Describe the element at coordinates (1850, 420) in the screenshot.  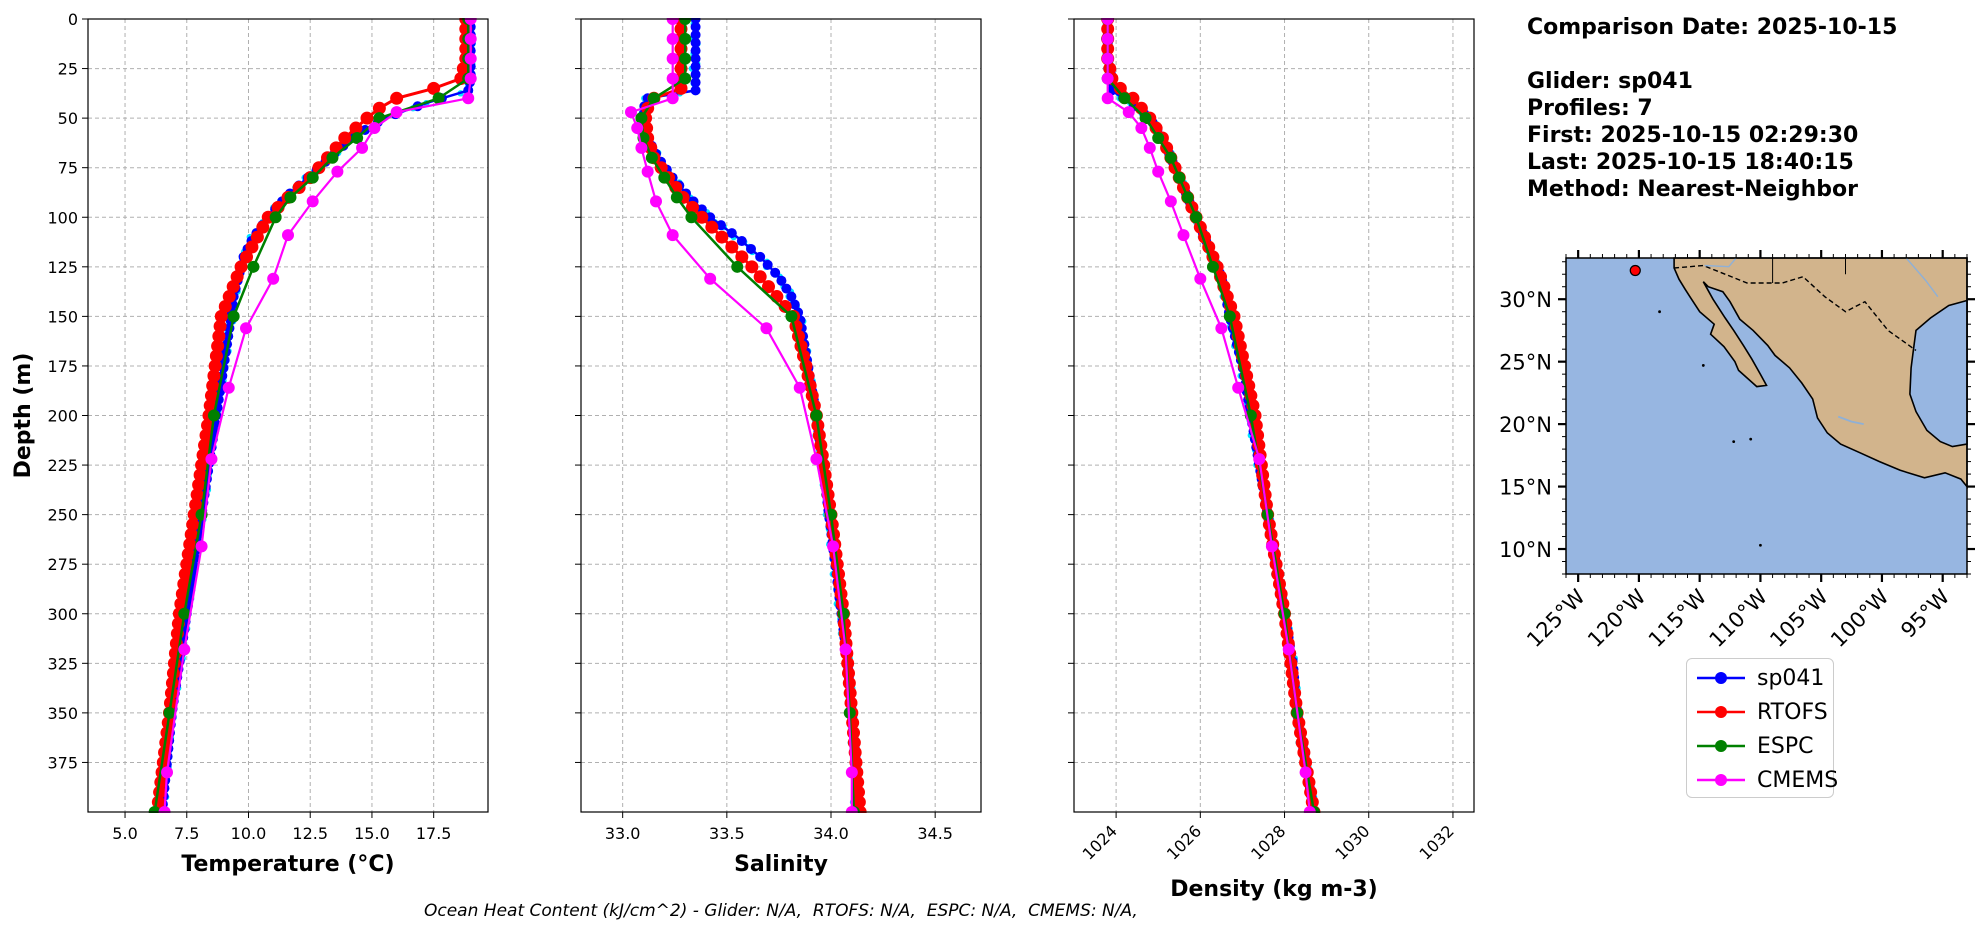
I see `map-lake` at that location.